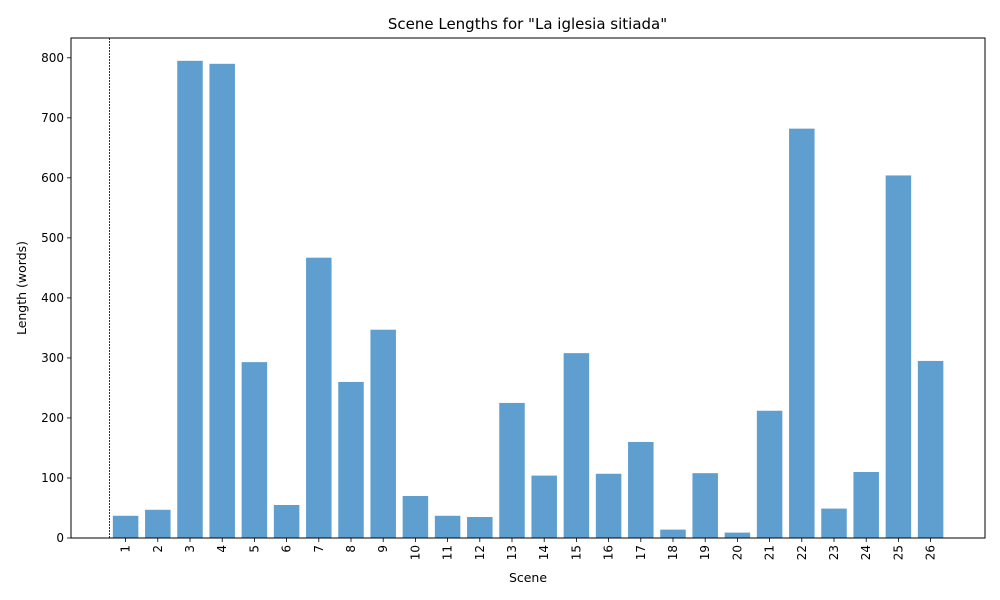 Image resolution: width=1000 pixels, height=600 pixels. What do you see at coordinates (287, 549) in the screenshot?
I see `x-tick-label: 6` at bounding box center [287, 549].